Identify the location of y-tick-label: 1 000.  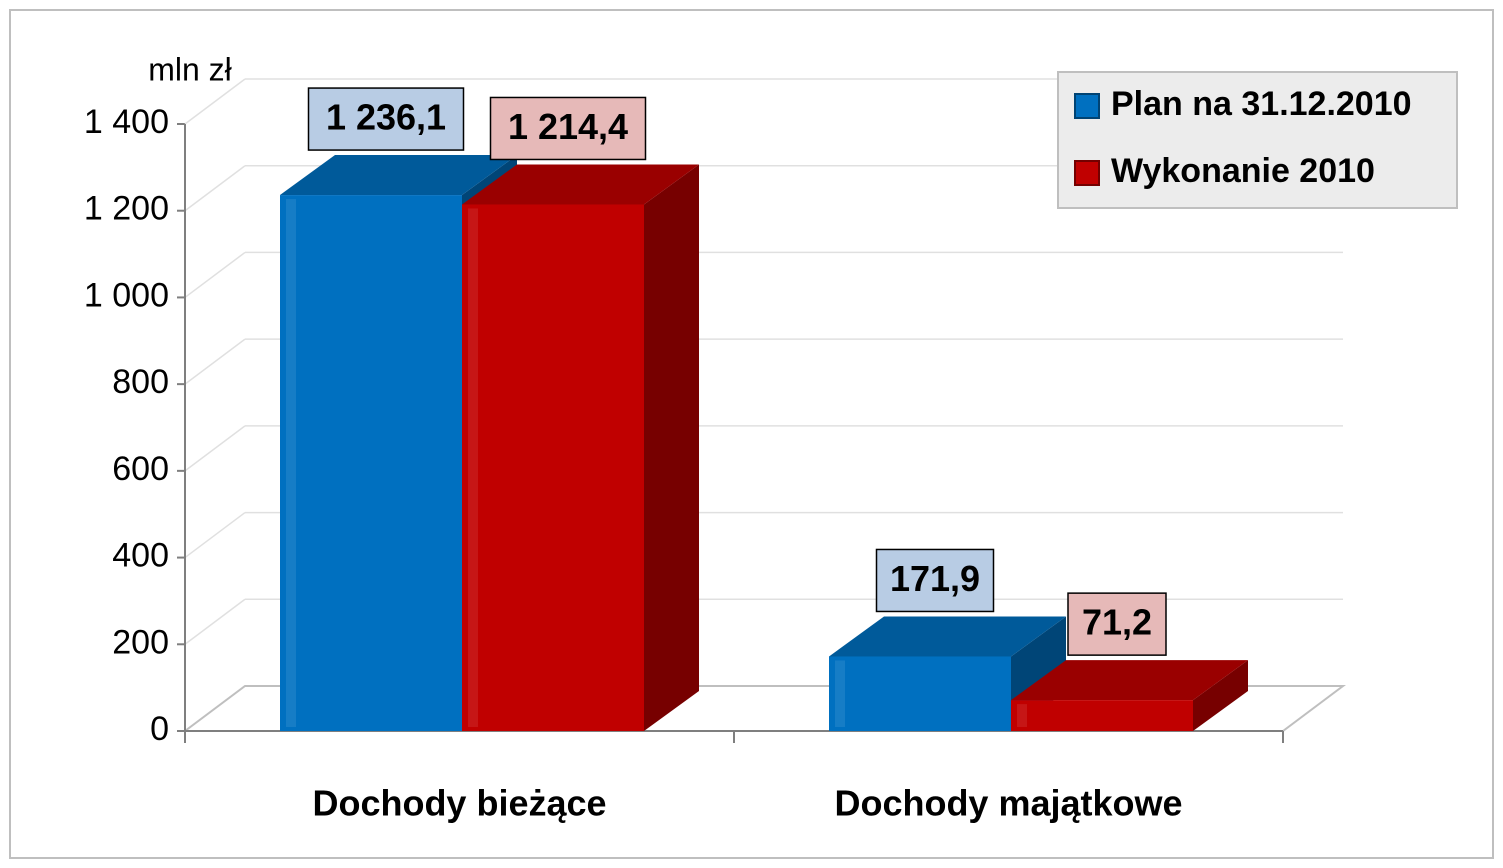
(126, 295).